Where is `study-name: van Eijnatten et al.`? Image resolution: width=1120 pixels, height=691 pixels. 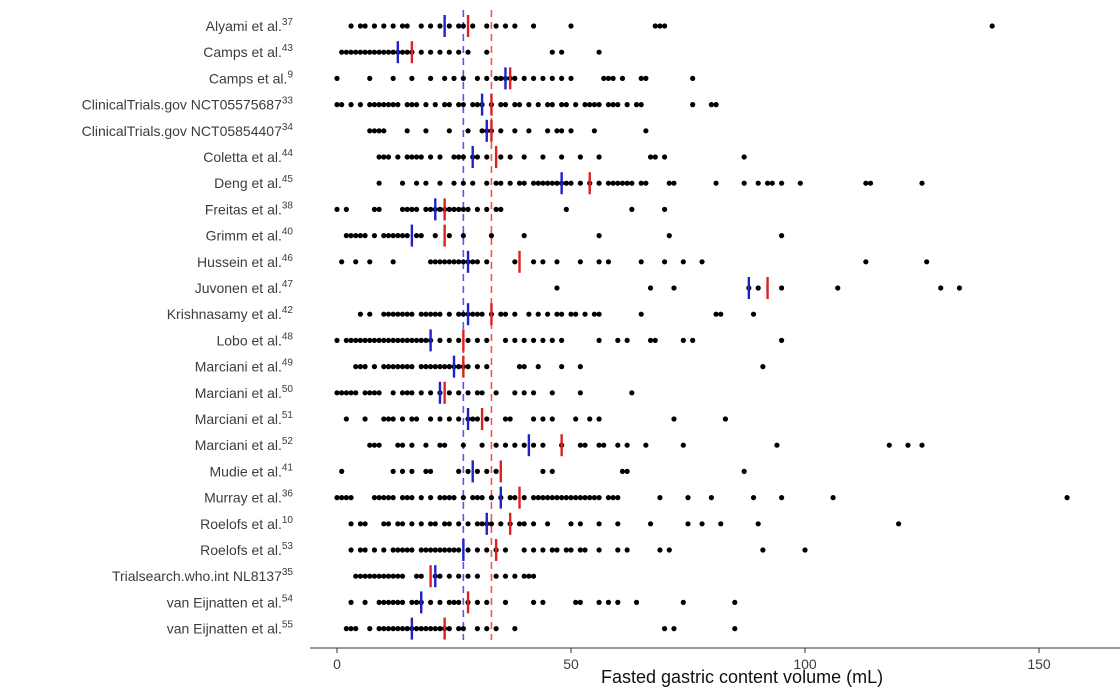
study-name: van Eijnatten et al. is located at coordinates (224, 602).